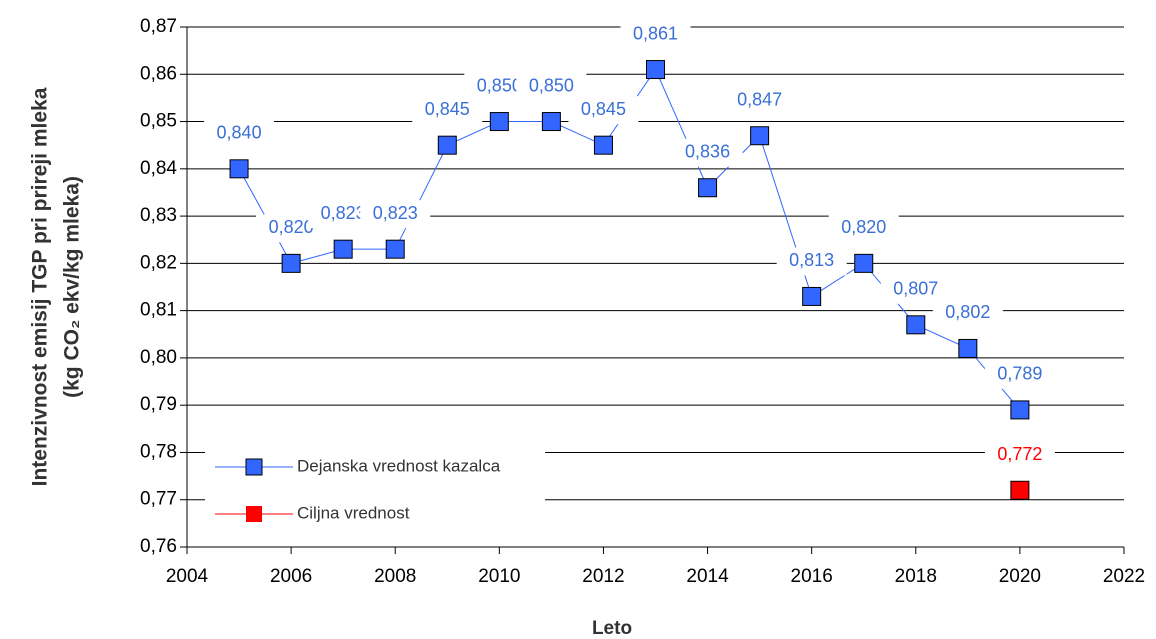 The image size is (1156, 639). I want to click on x-tick-label: 2004, so click(187, 576).